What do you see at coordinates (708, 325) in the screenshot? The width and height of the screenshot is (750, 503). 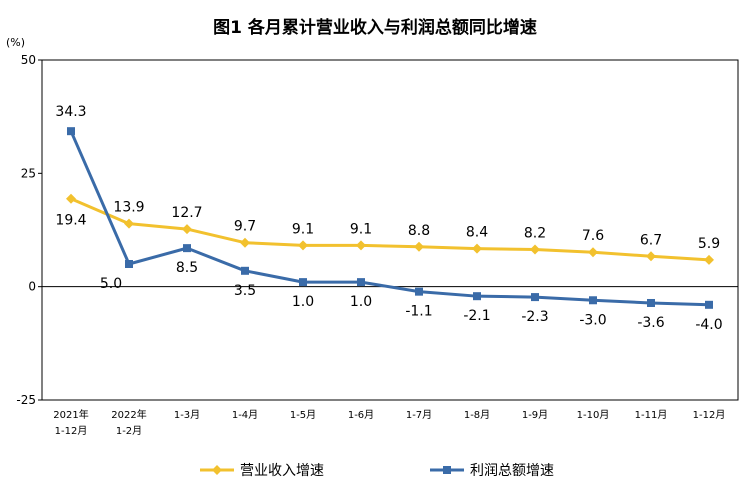 I see `data-label: -4.0` at bounding box center [708, 325].